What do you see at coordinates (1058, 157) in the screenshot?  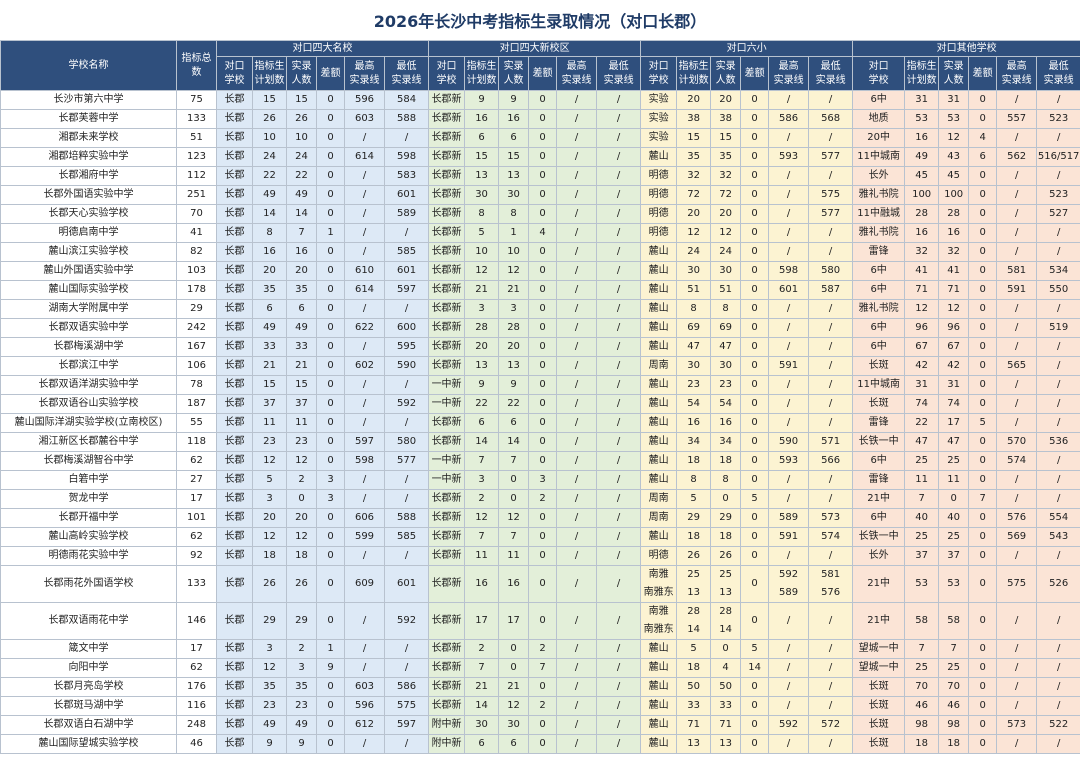 I see `cell: 516/517` at bounding box center [1058, 157].